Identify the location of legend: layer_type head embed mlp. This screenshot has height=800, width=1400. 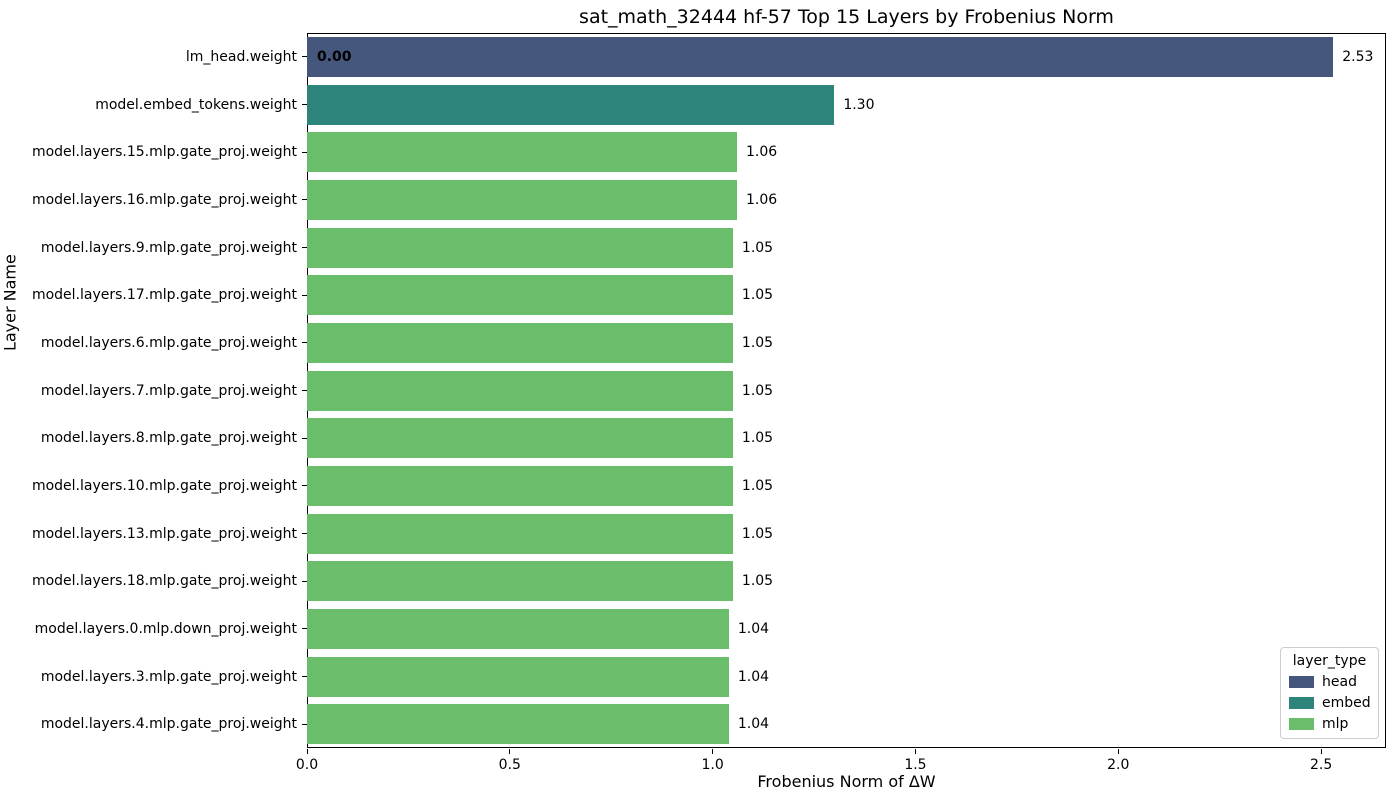
(1329, 693).